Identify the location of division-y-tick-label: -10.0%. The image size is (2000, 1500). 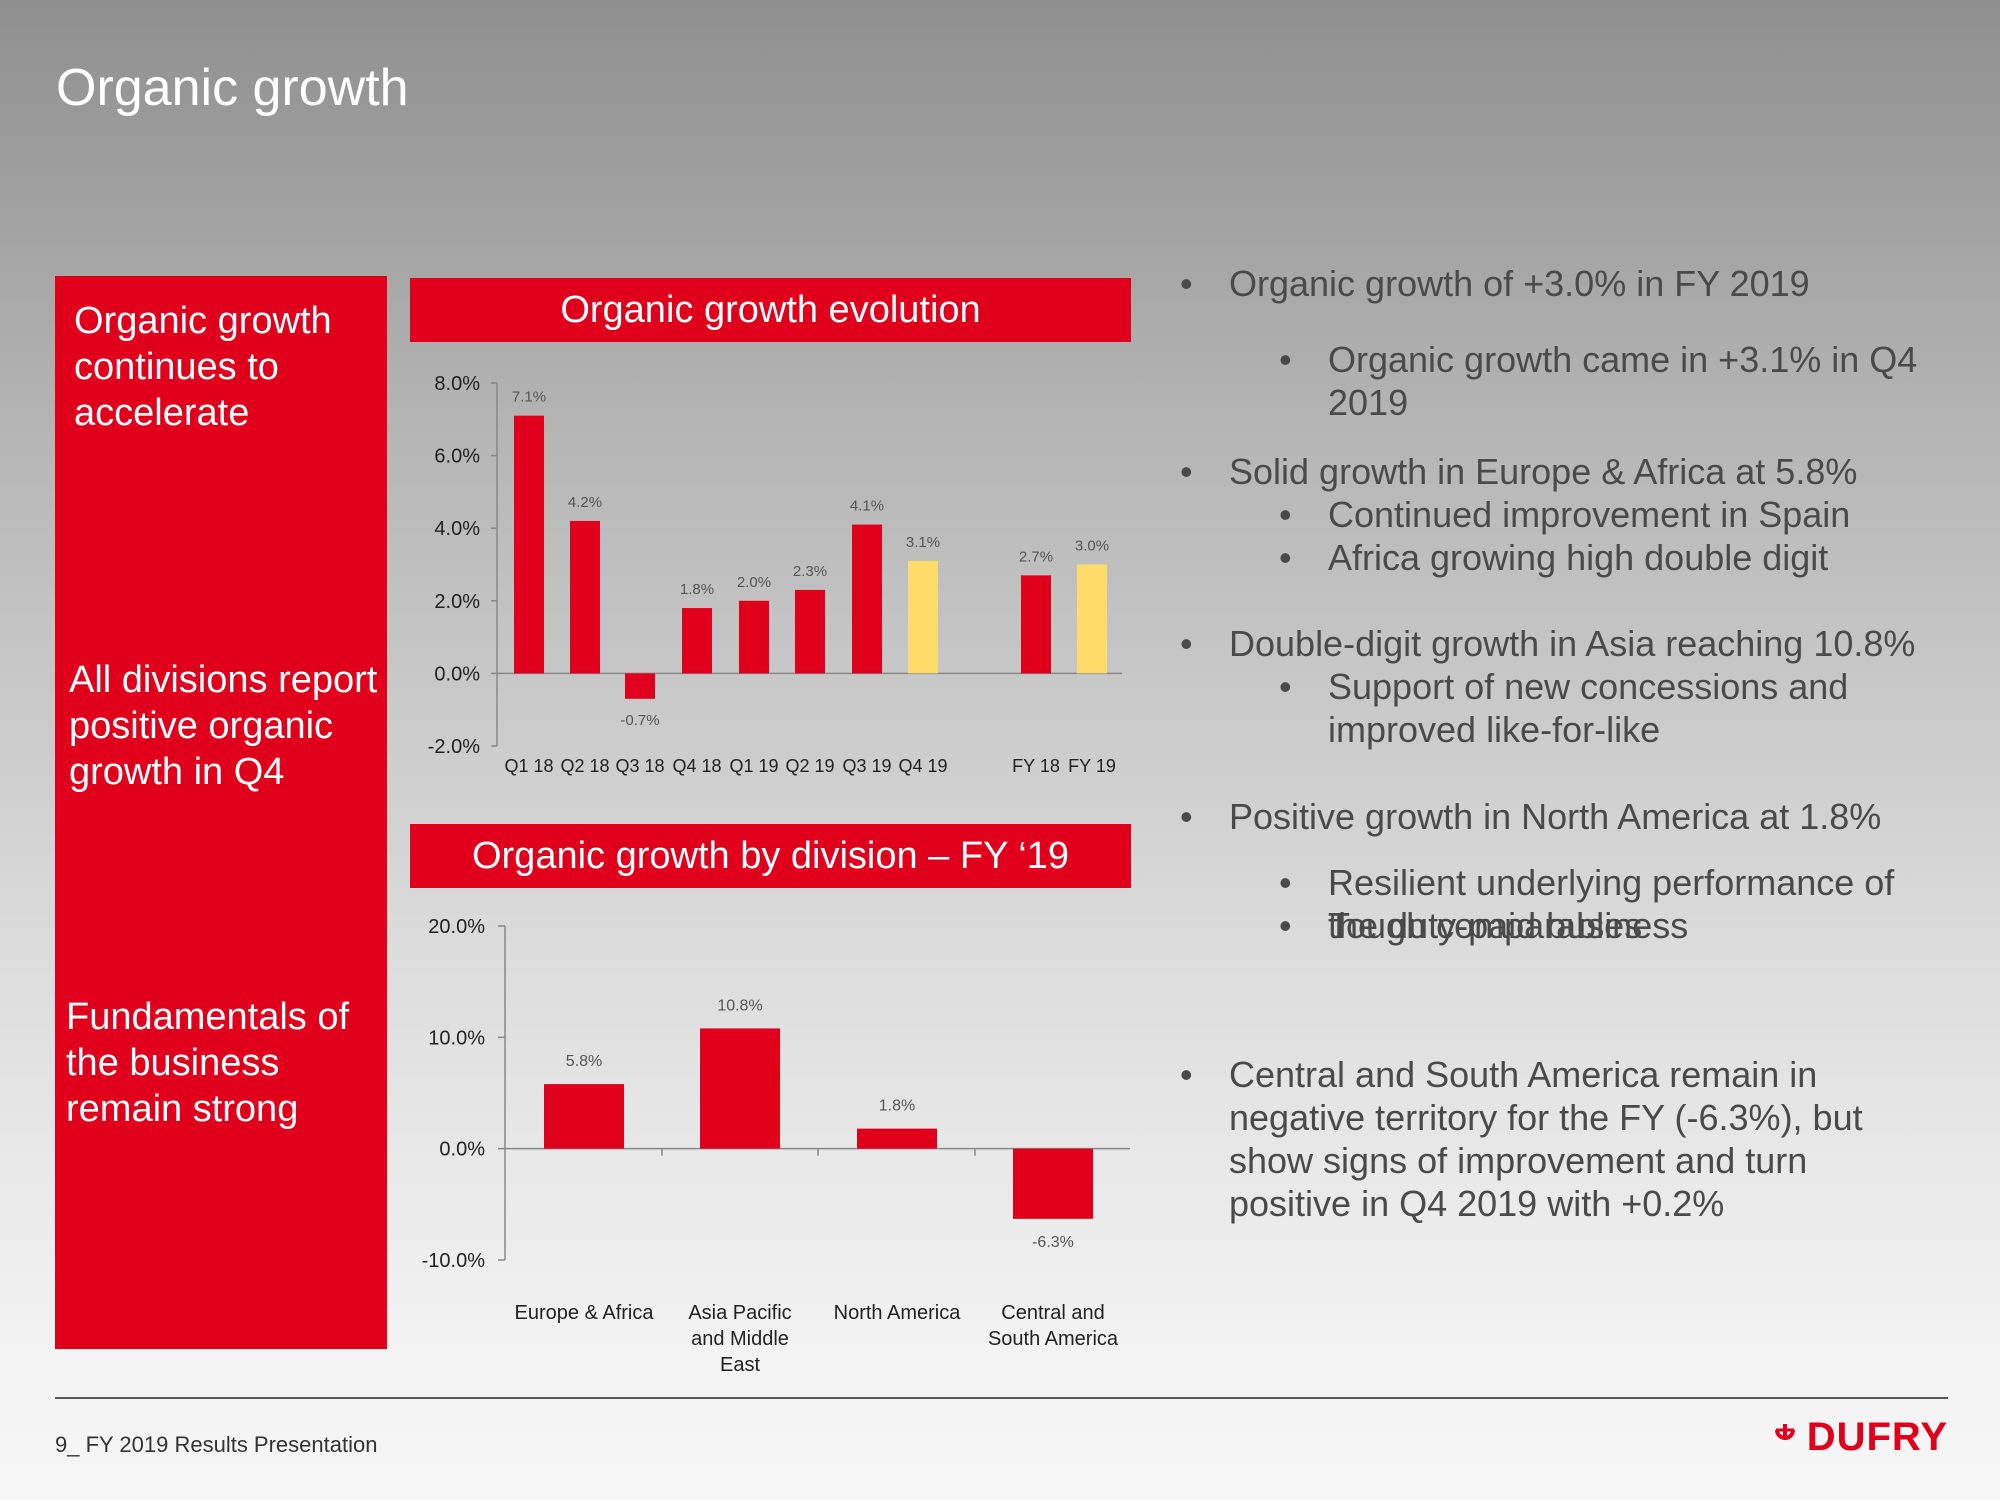
(454, 1261).